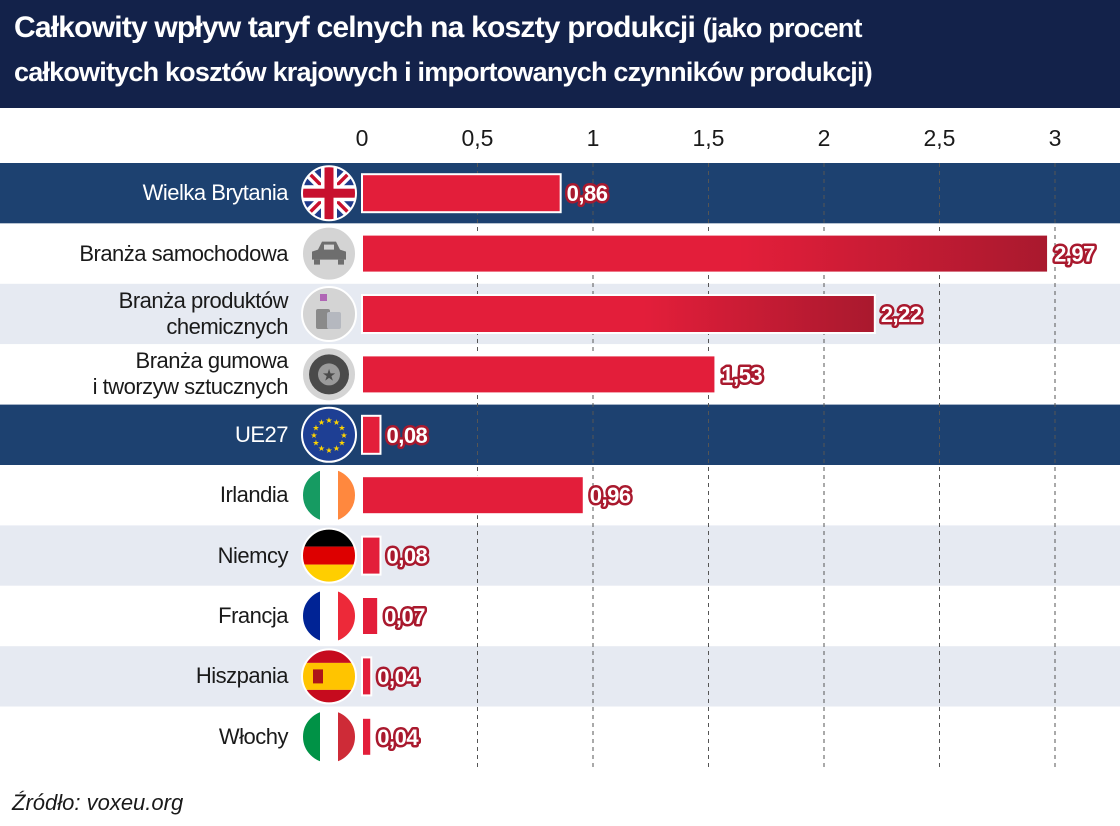  What do you see at coordinates (610, 495) in the screenshot?
I see `value-label: 0,96` at bounding box center [610, 495].